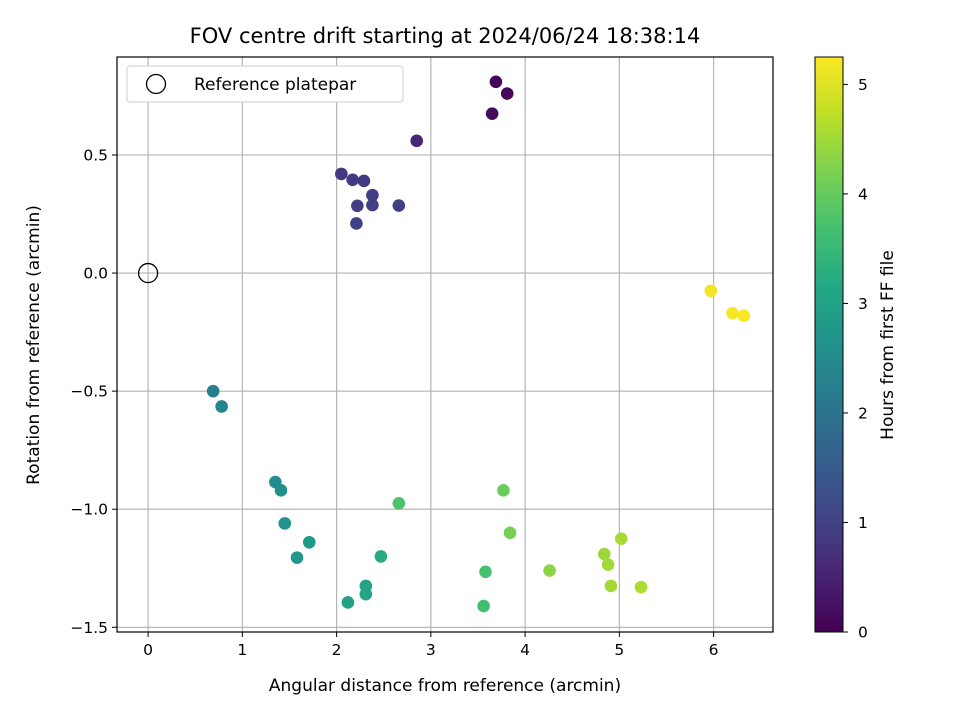 The height and width of the screenshot is (720, 960). Describe the element at coordinates (888, 345) in the screenshot. I see `colorbar-label: Hours from first FF file` at that location.